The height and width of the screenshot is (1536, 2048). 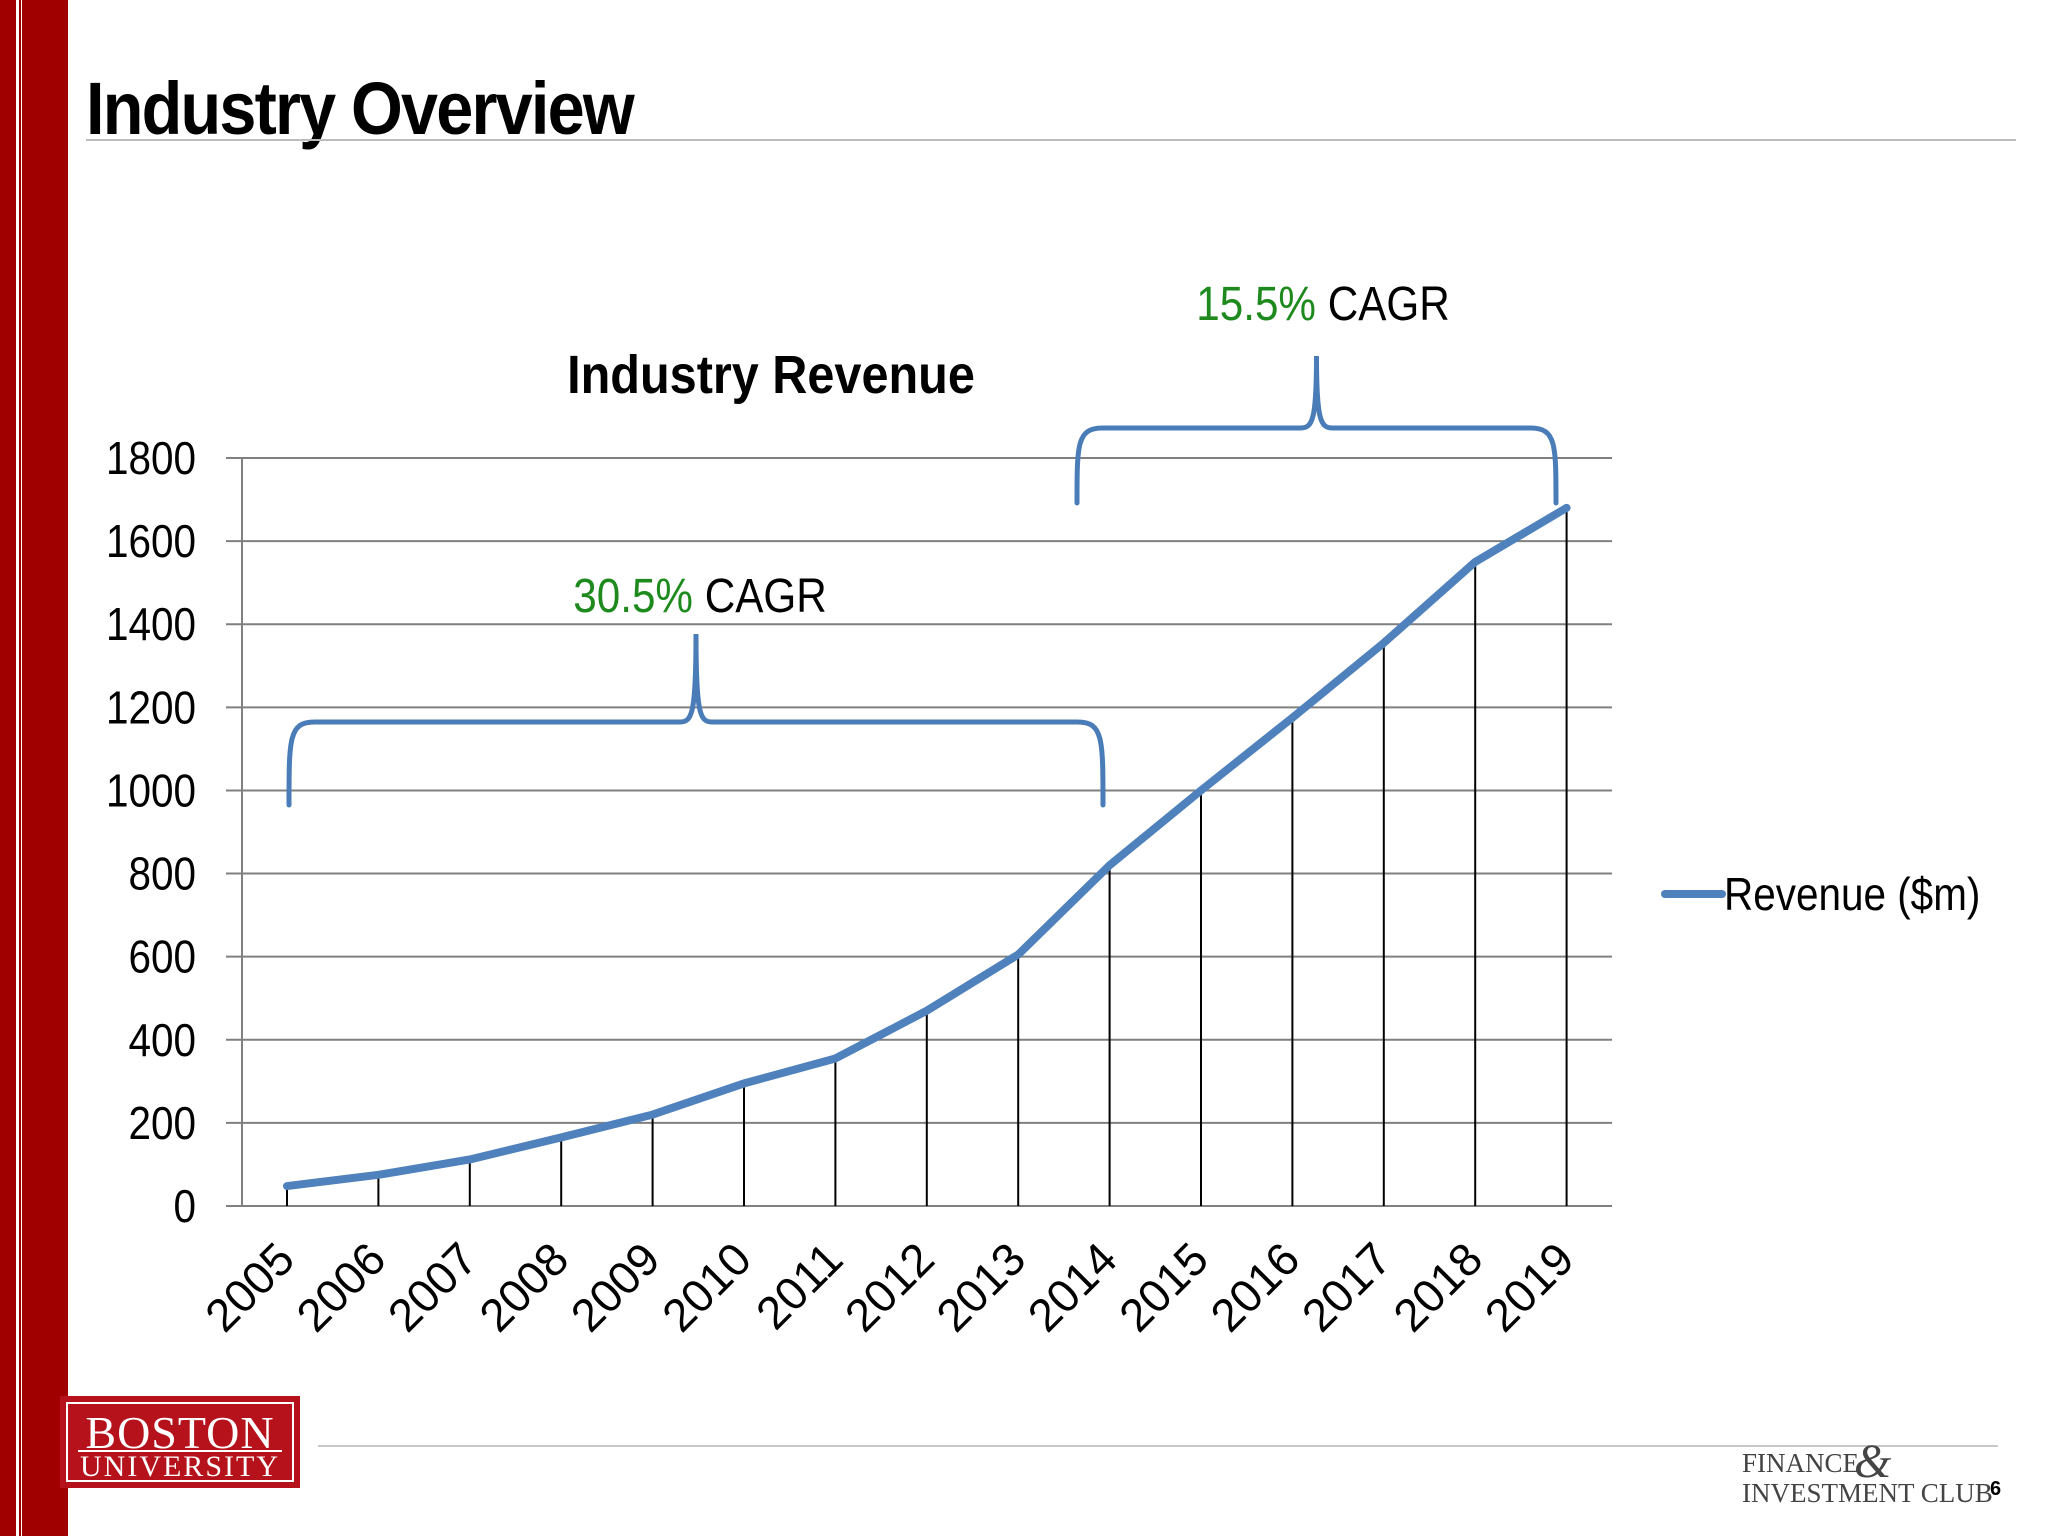 What do you see at coordinates (1051, 140) in the screenshot?
I see `title-divider` at bounding box center [1051, 140].